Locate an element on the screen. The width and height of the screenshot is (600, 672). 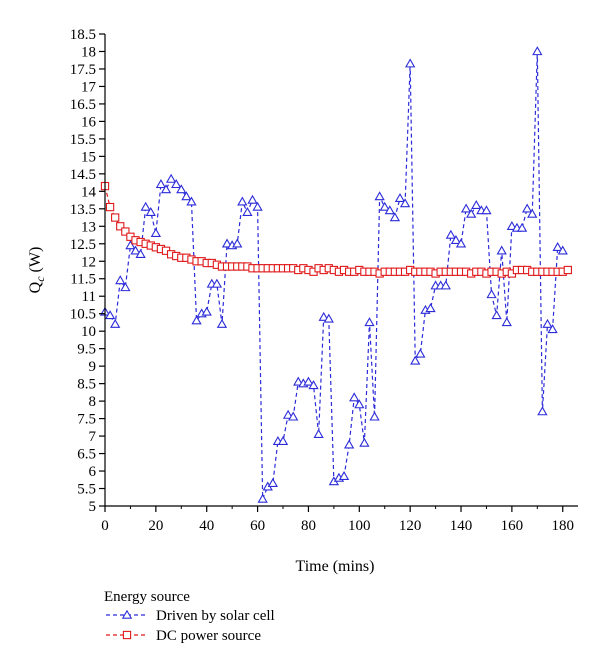
x-tick-label: 120 is located at coordinates (410, 526).